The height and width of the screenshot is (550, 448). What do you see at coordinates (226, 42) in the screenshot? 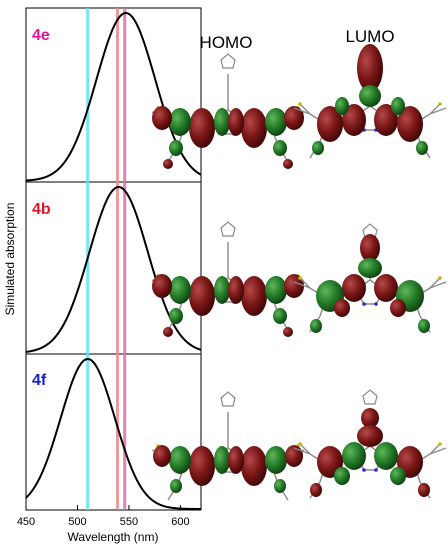
I see `homo-header: HOMO` at bounding box center [226, 42].